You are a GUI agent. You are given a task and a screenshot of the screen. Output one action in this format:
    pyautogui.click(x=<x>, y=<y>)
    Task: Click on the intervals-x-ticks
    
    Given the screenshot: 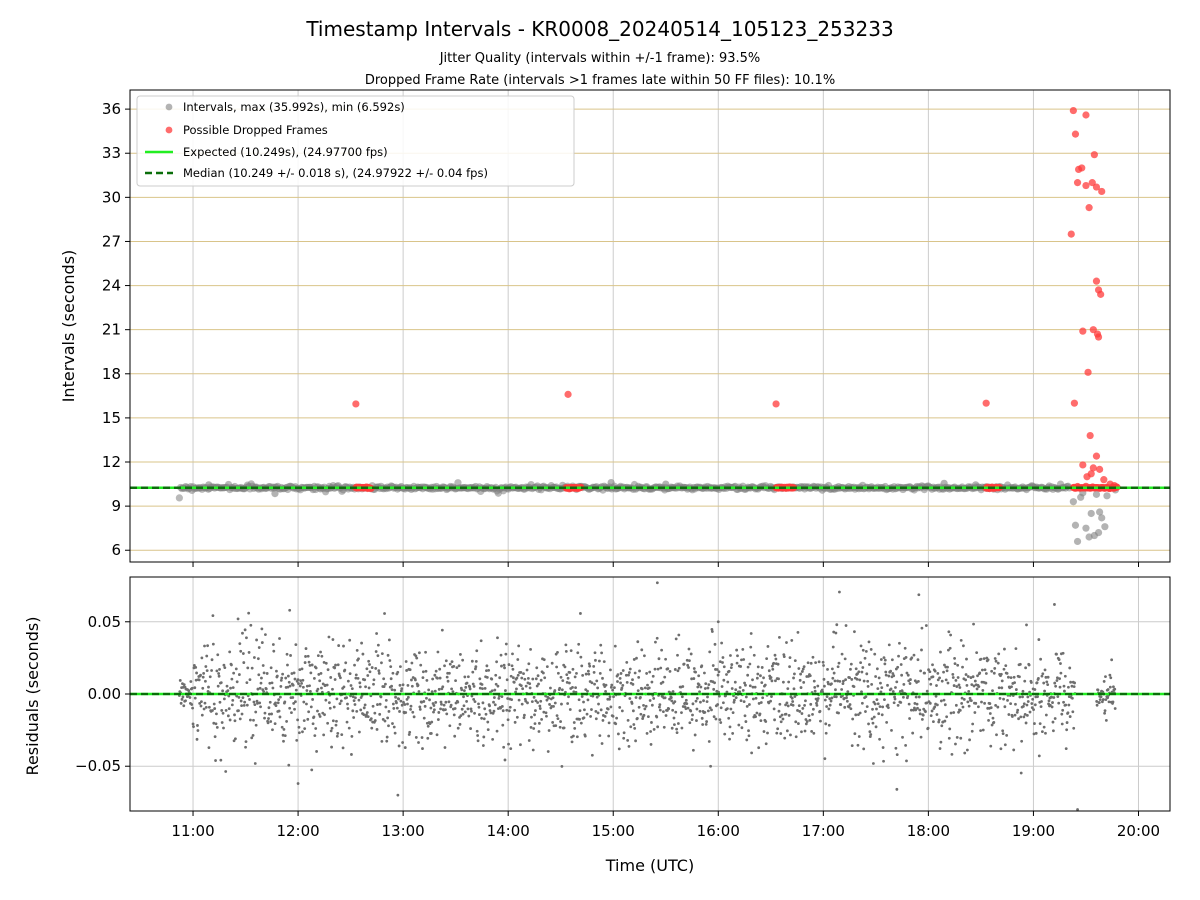 What is the action you would take?
    pyautogui.click(x=665, y=564)
    